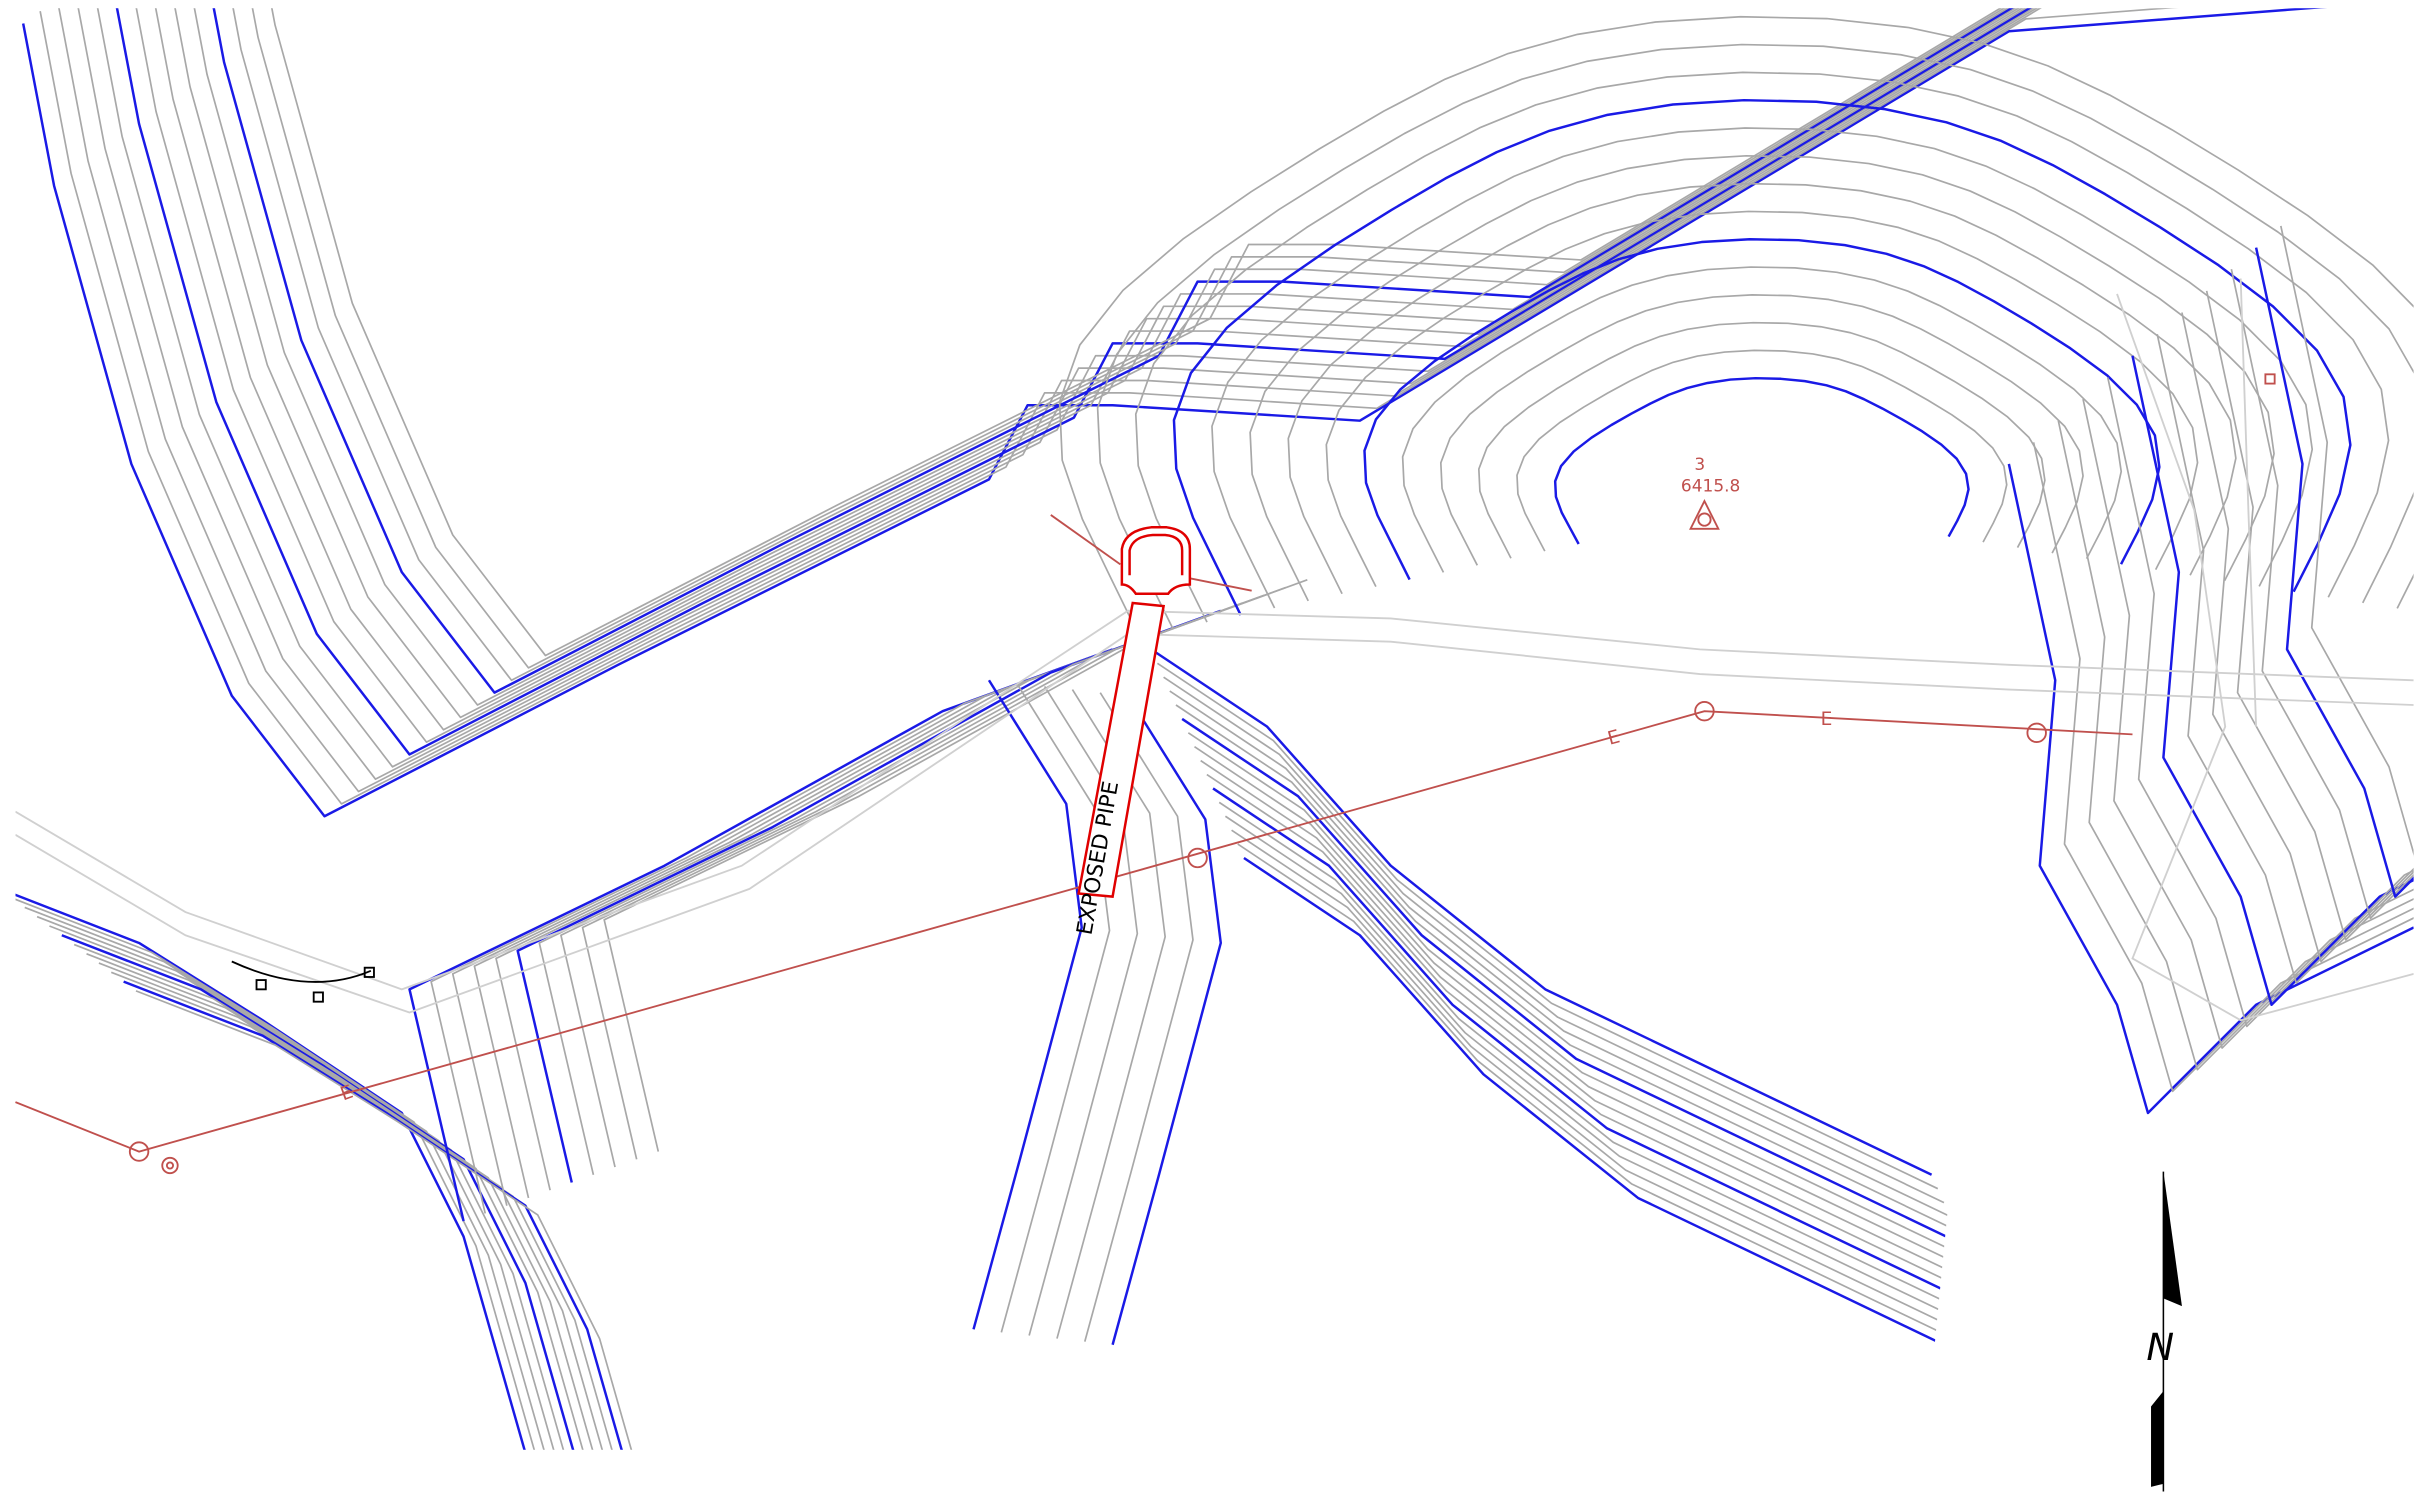  What do you see at coordinates (1710, 487) in the screenshot?
I see `point-elevation: 6415.8` at bounding box center [1710, 487].